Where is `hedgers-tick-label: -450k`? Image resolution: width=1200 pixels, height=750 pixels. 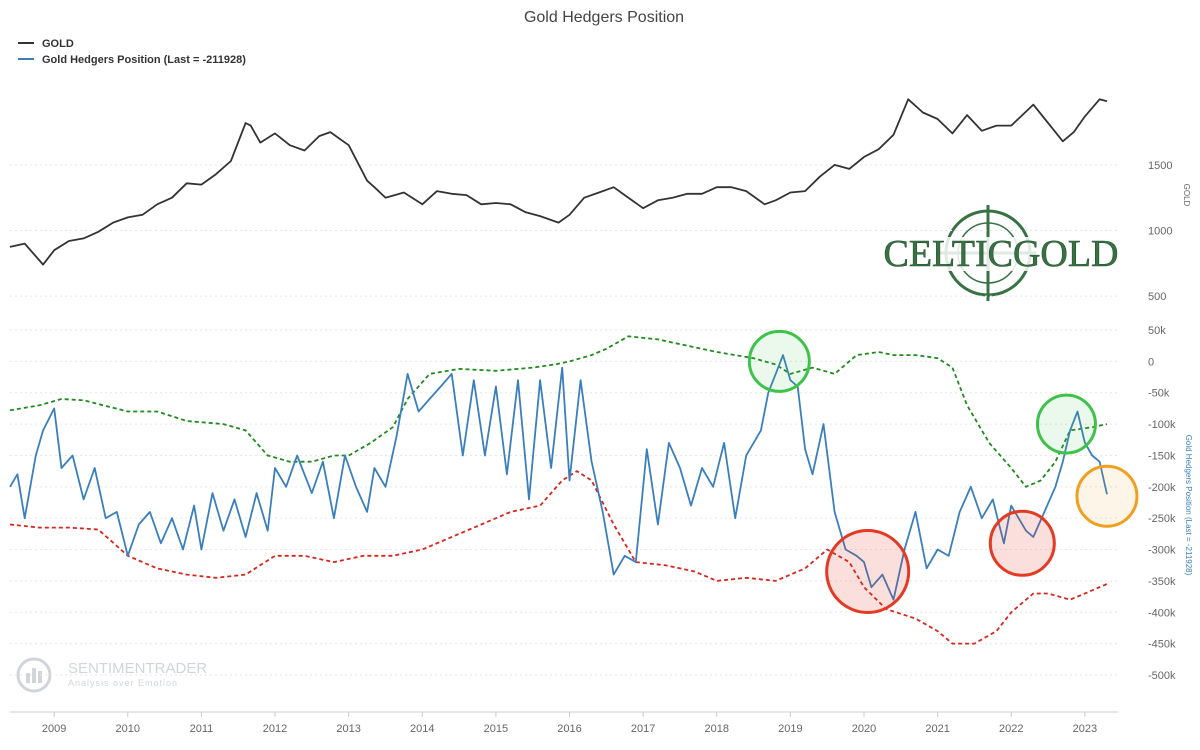 hedgers-tick-label: -450k is located at coordinates (1162, 645).